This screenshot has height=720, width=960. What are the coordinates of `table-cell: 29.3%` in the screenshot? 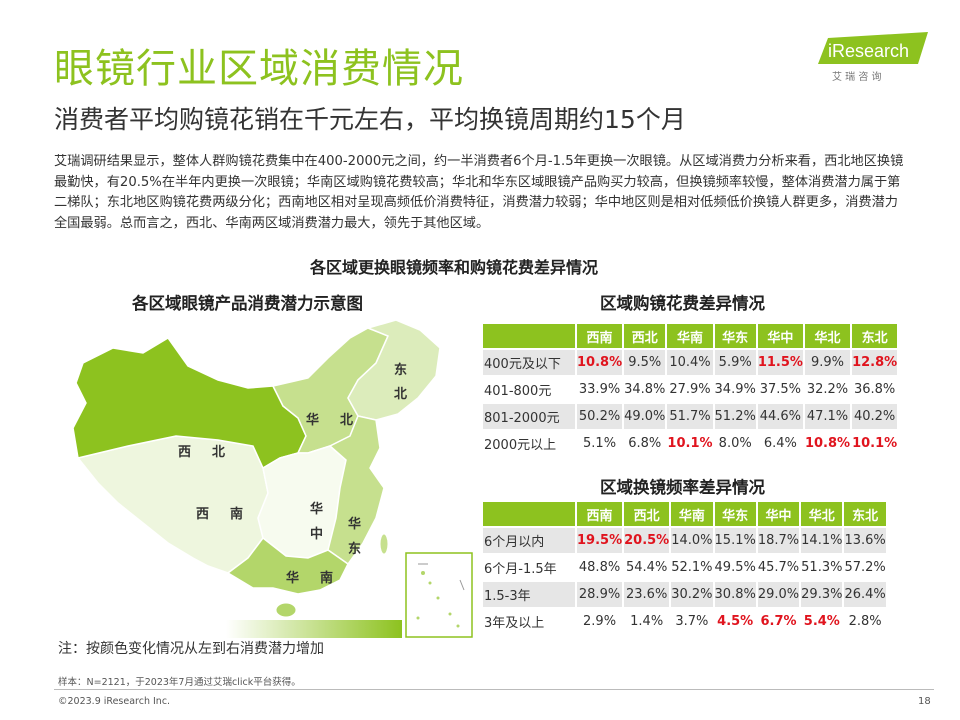 It's located at (822, 594).